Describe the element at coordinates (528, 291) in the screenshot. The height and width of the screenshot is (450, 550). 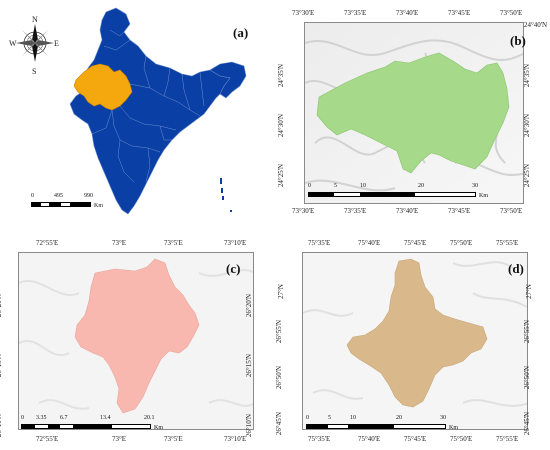
I see `d-right-lat-0: 27°N` at that location.